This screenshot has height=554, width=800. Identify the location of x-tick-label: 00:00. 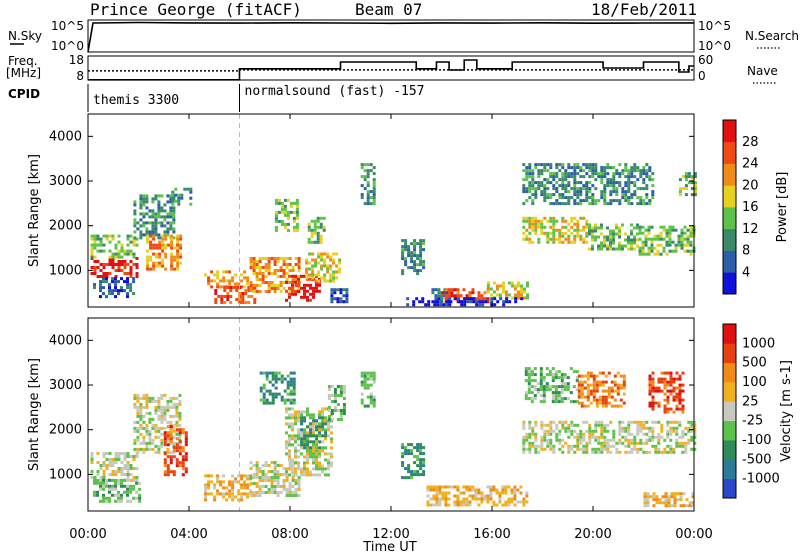
(87, 534).